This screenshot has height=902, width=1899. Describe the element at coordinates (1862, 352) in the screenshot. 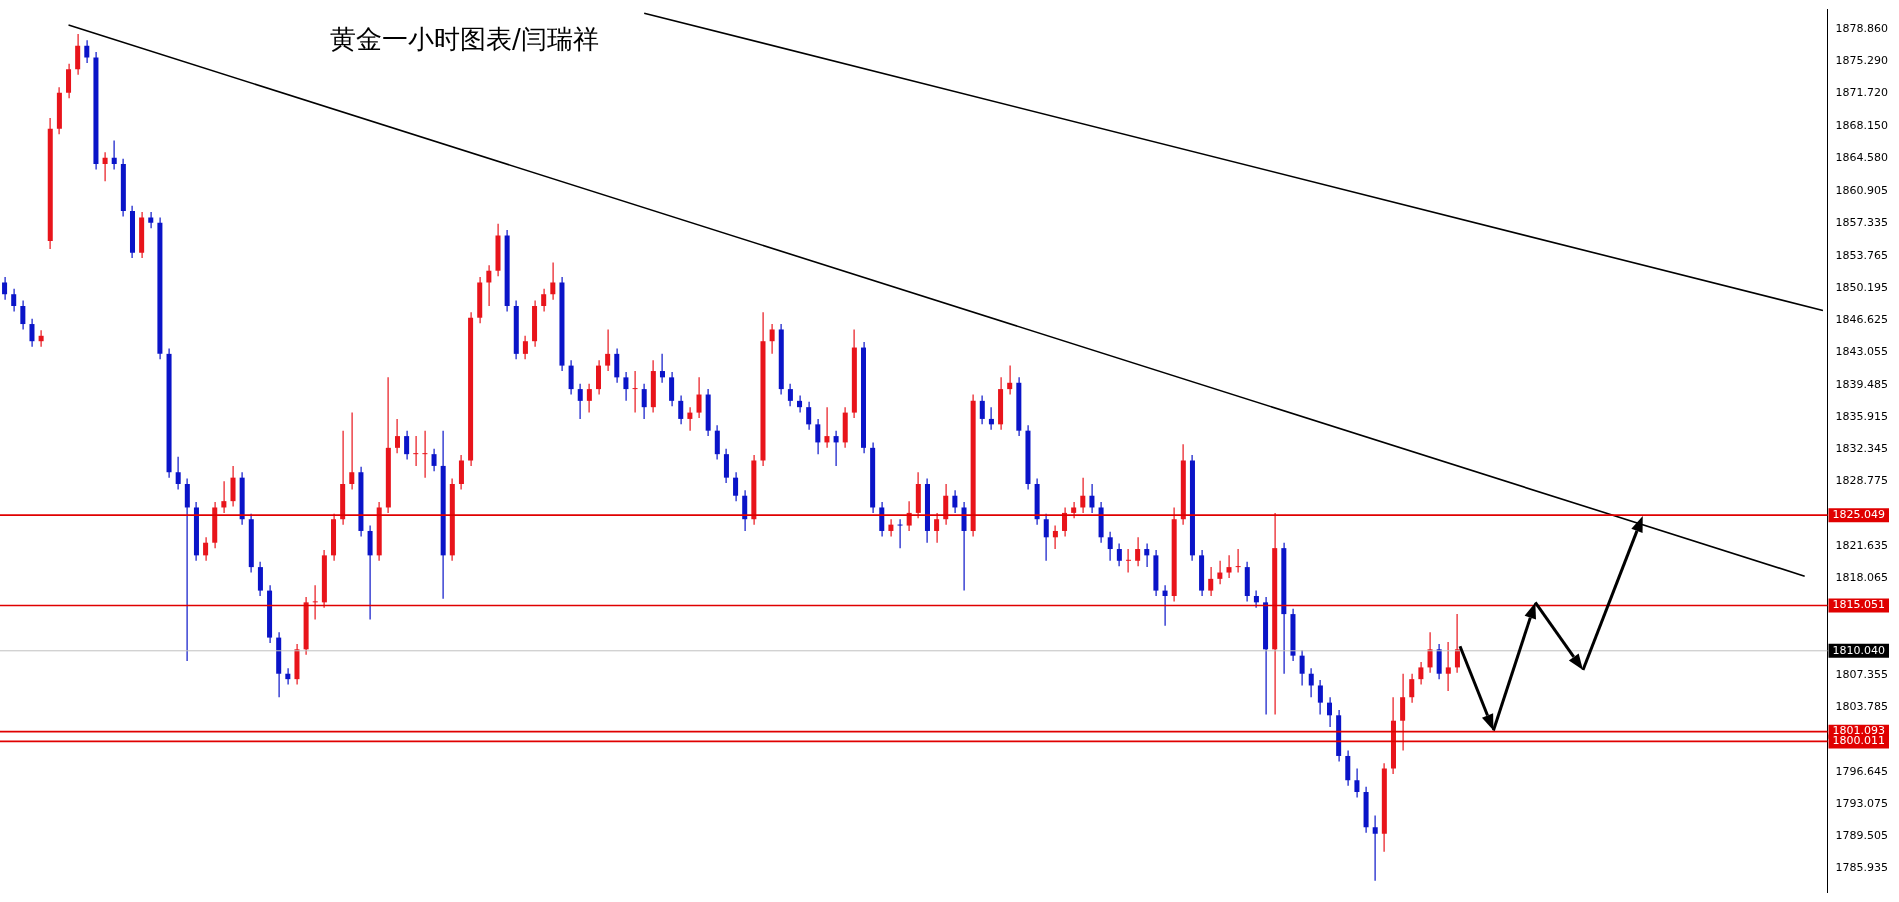

I see `y-tick-label: 1843.055` at that location.